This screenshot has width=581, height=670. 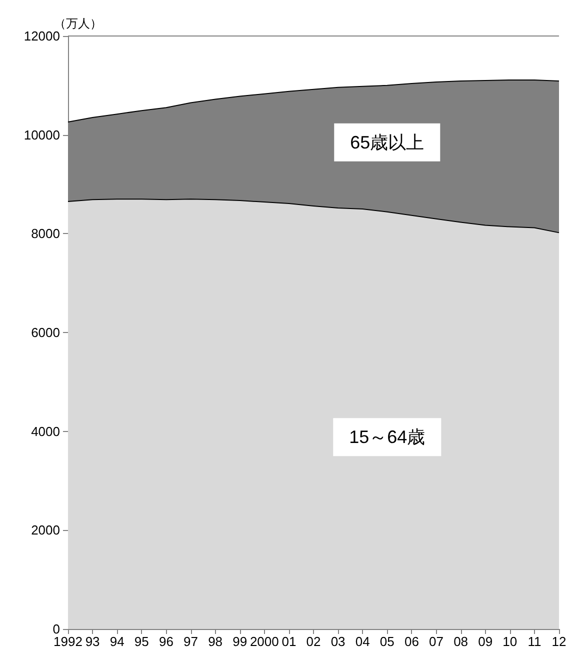 What do you see at coordinates (42, 134) in the screenshot?
I see `y-tick-label: 10000` at bounding box center [42, 134].